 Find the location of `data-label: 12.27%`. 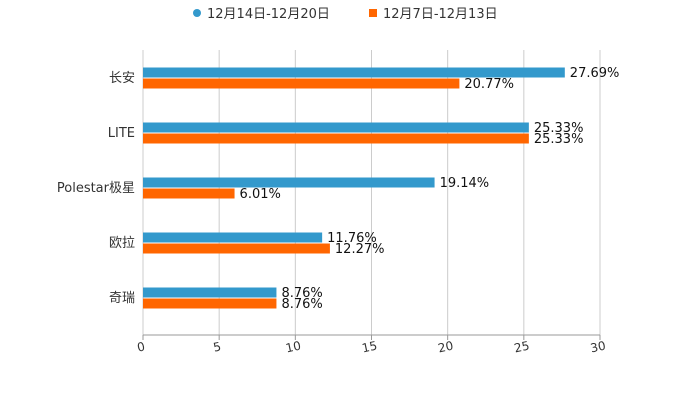

data-label: 12.27% is located at coordinates (360, 249).